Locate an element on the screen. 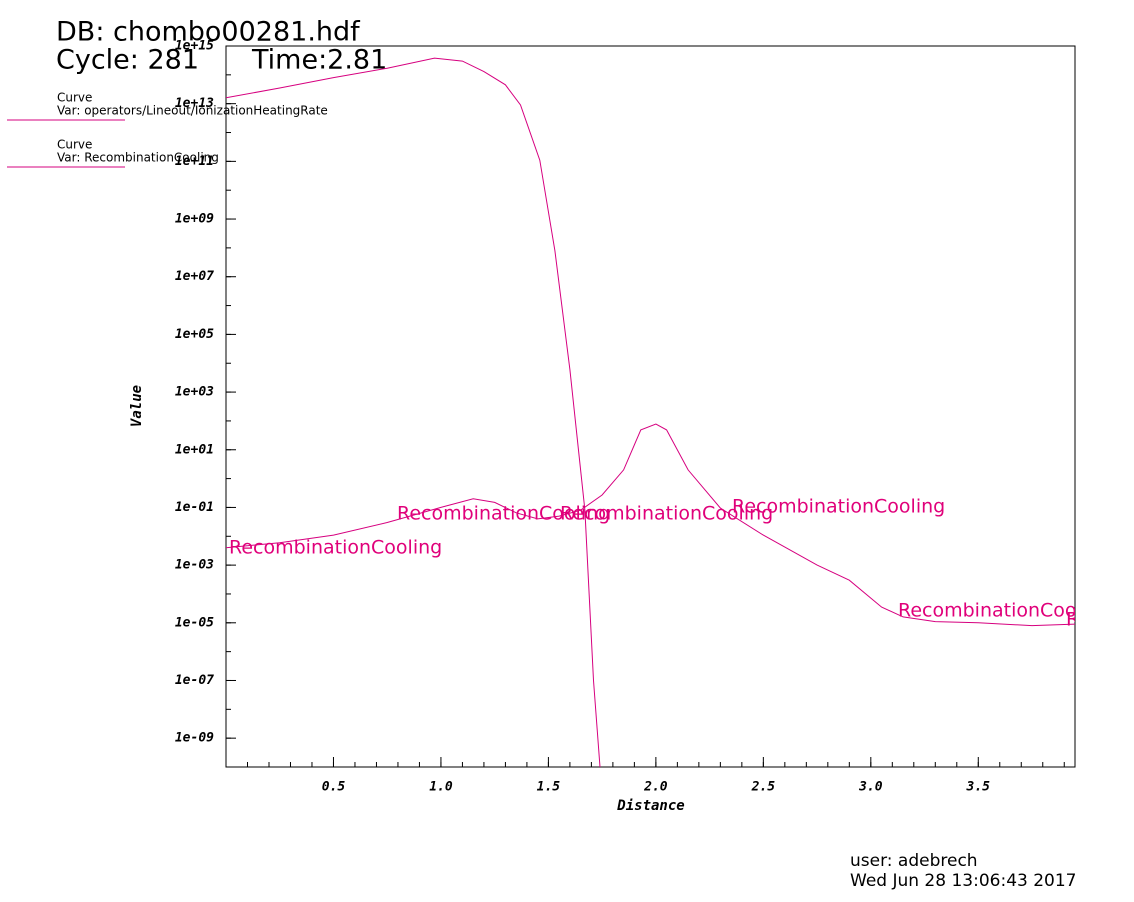 The image size is (1134, 902). y-tick-label: 1e+15 is located at coordinates (194, 46).